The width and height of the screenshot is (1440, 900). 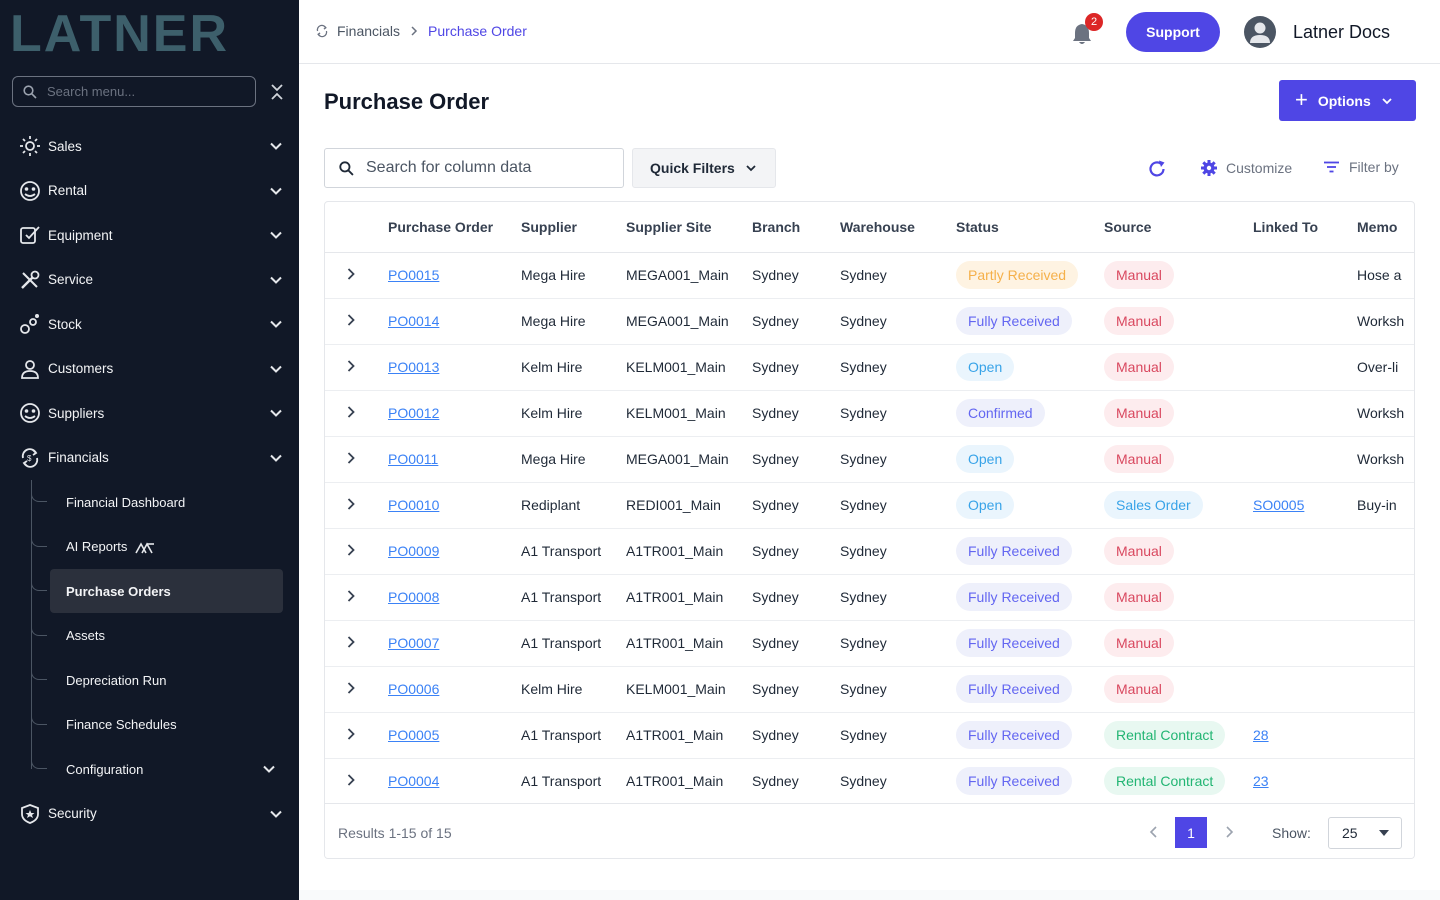 What do you see at coordinates (1178, 227) in the screenshot?
I see `column-header: Source` at bounding box center [1178, 227].